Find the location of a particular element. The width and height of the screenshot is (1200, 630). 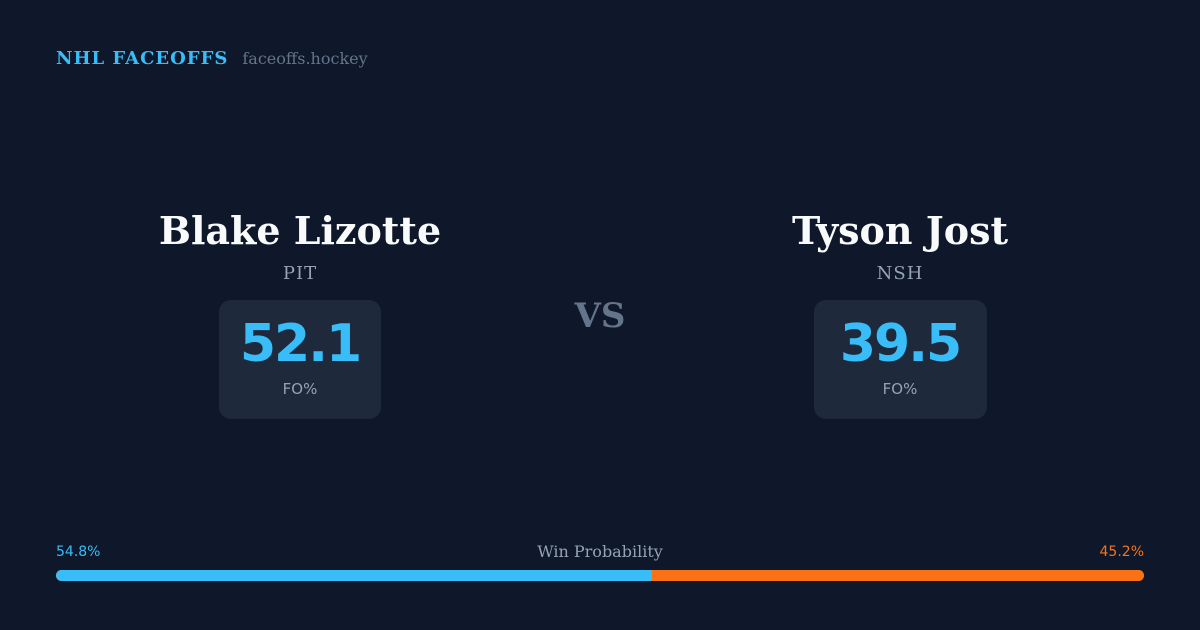

faceoff-percentage-home: 52.1 is located at coordinates (300, 344).